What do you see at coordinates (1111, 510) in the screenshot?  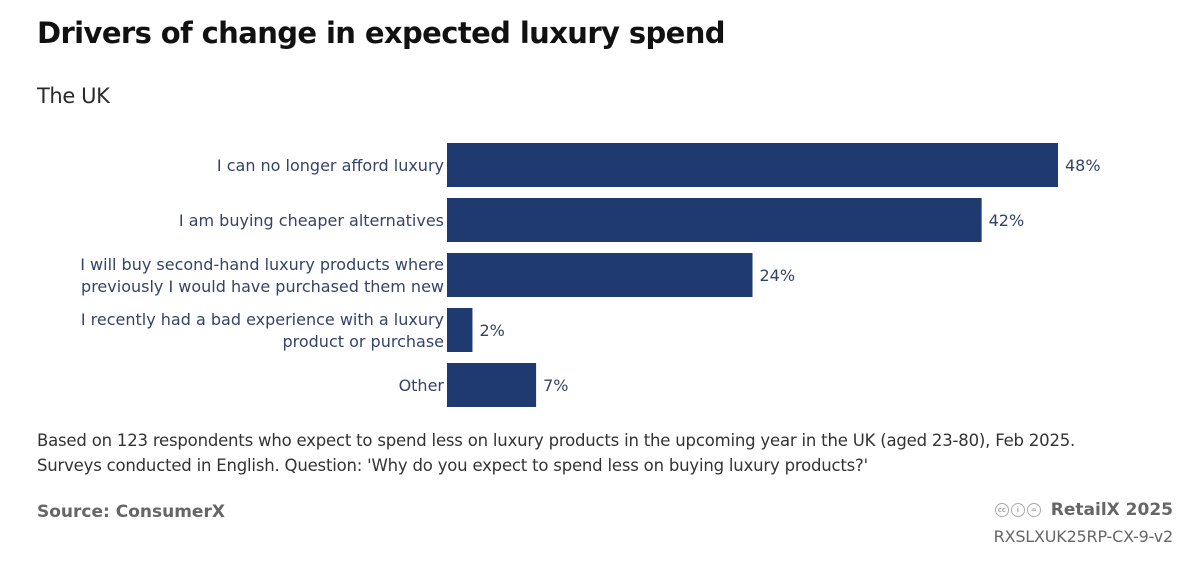 I see `brand-label: RetailX 2025` at bounding box center [1111, 510].